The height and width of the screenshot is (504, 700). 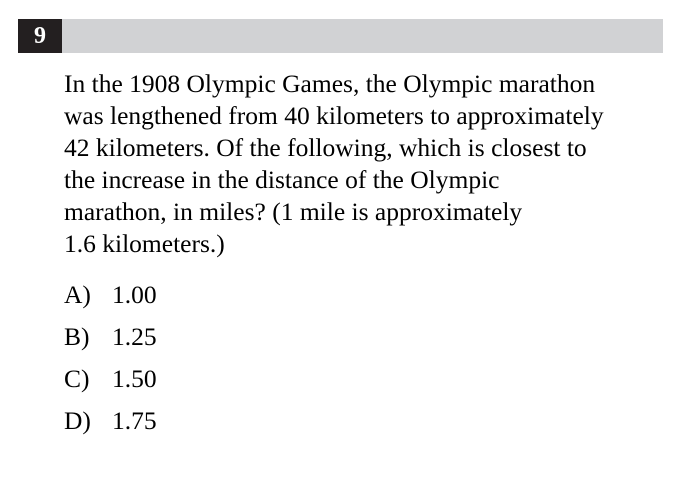 What do you see at coordinates (110, 426) in the screenshot?
I see `answer-choice-d: D) 1.75` at bounding box center [110, 426].